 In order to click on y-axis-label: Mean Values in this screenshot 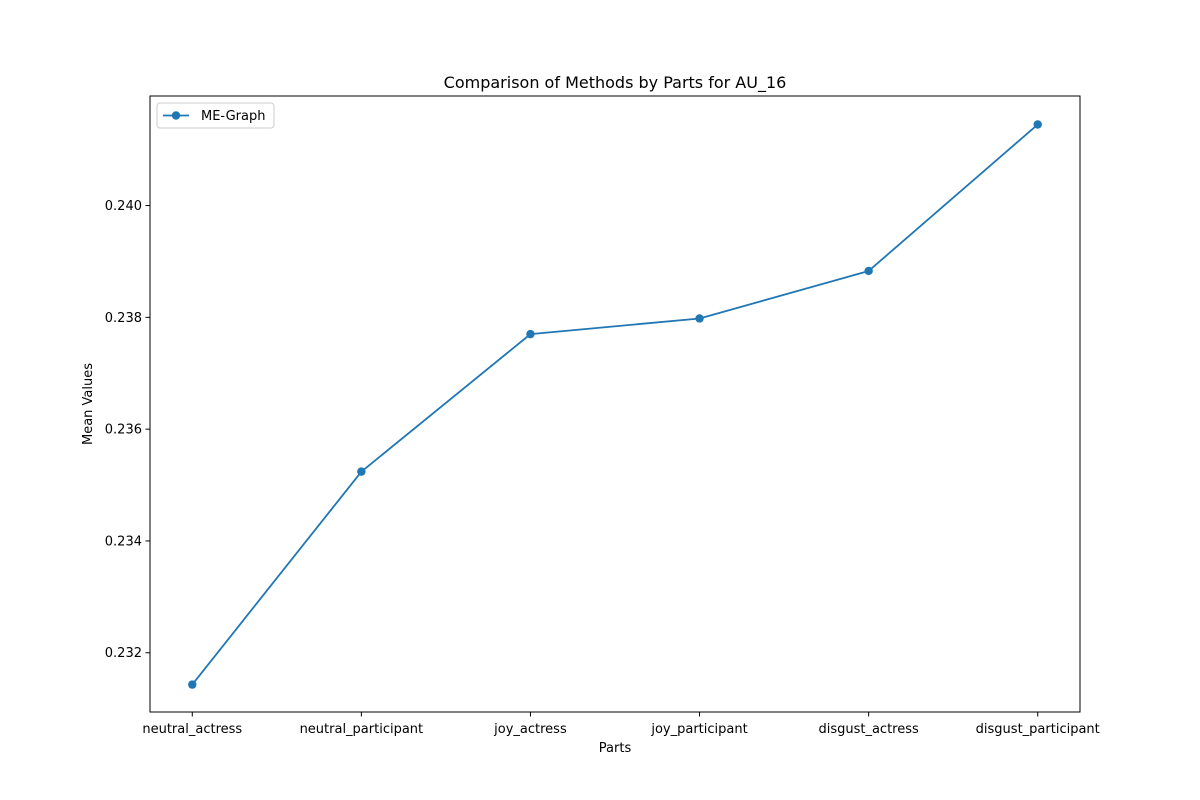, I will do `click(88, 404)`.